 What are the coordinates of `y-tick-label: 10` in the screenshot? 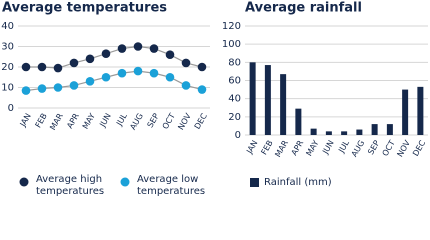 It's located at (7, 88).